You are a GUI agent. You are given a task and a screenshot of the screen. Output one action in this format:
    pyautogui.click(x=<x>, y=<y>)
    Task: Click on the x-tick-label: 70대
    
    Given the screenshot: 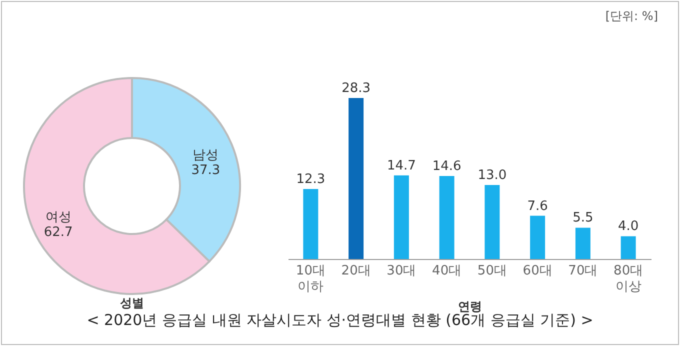 What is the action you would take?
    pyautogui.click(x=583, y=271)
    